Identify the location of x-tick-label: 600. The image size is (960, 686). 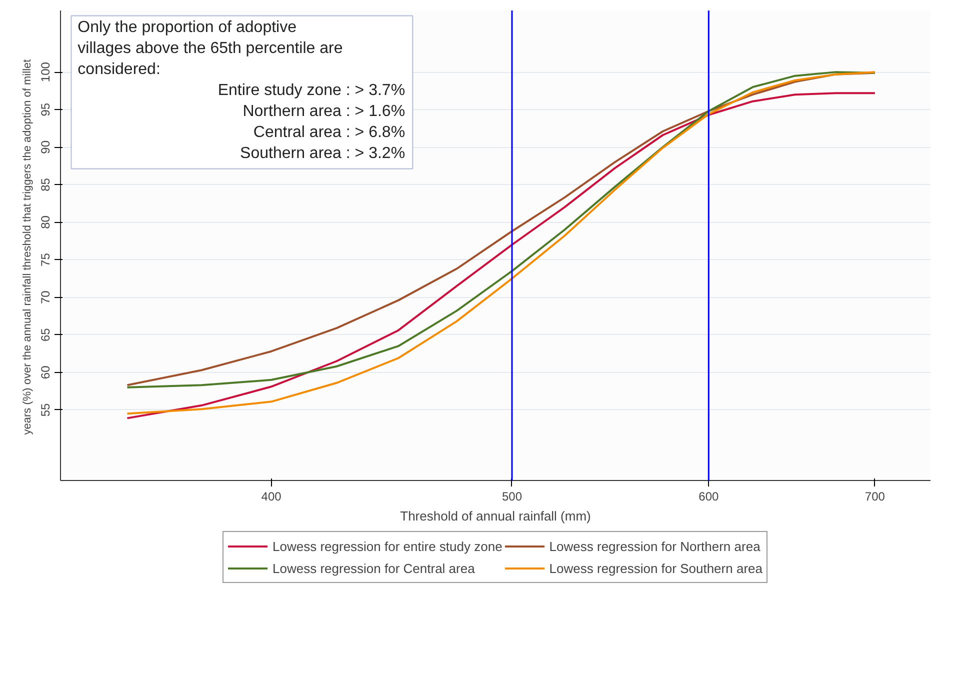
(708, 497).